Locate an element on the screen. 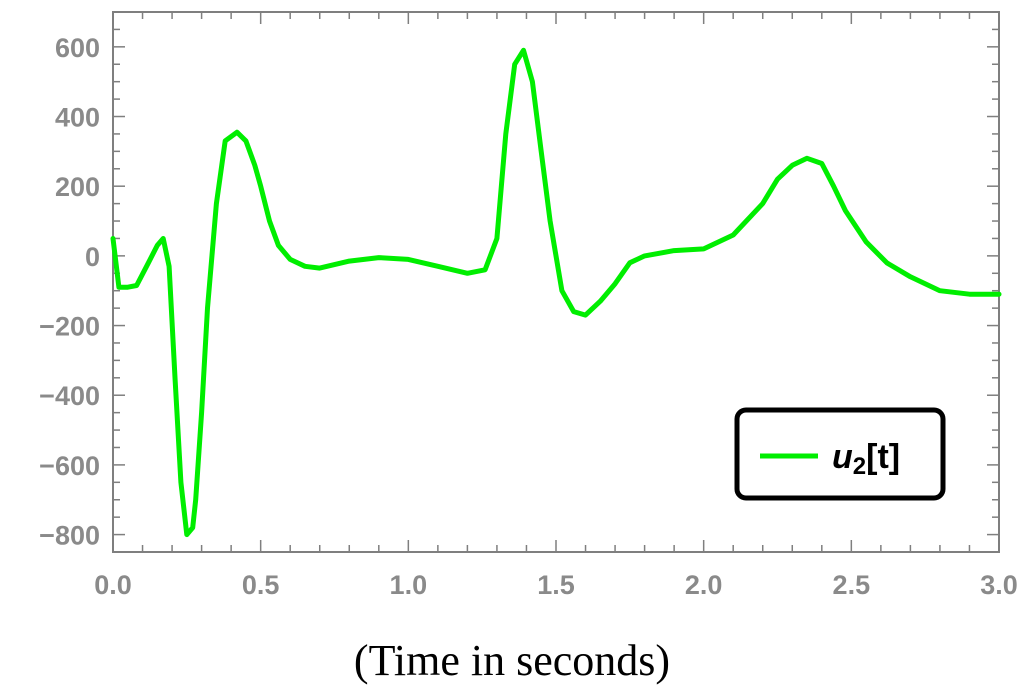 Image resolution: width=1024 pixels, height=690 pixels. y-tick-label: 600 is located at coordinates (77, 48).